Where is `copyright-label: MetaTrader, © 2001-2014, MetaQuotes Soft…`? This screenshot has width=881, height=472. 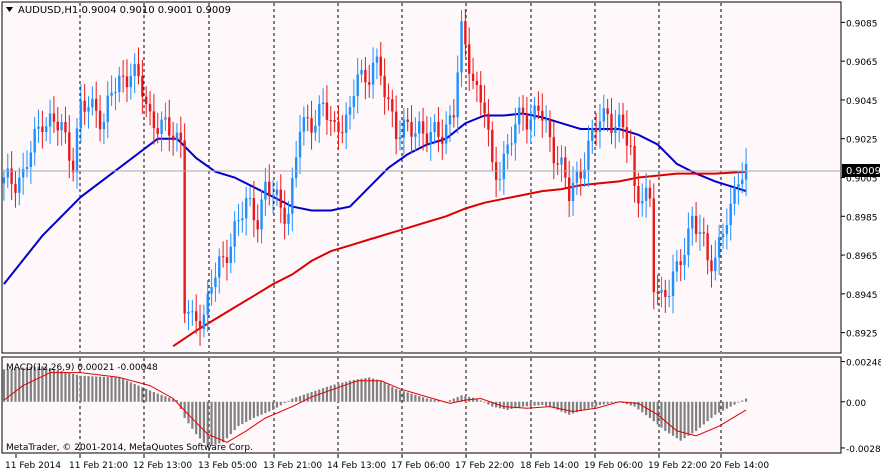
copyright-label: MetaTrader, © 2001-2014, MetaQuotes Soft… is located at coordinates (129, 448).